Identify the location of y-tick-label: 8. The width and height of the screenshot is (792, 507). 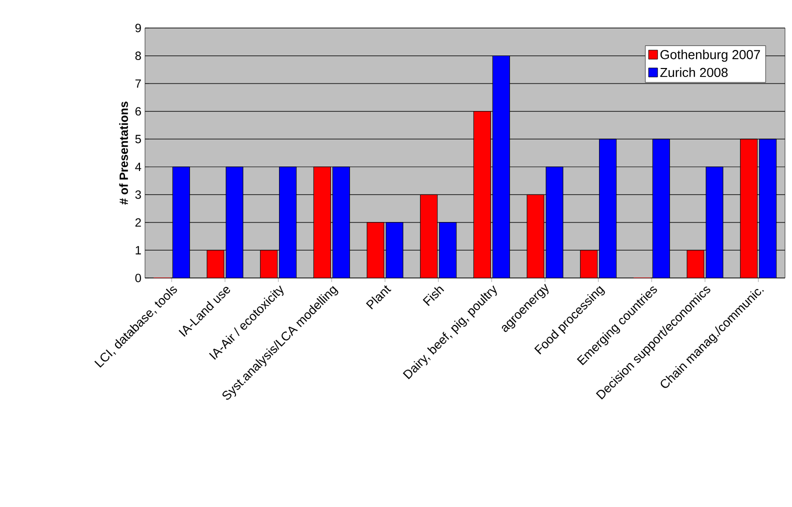
(138, 56).